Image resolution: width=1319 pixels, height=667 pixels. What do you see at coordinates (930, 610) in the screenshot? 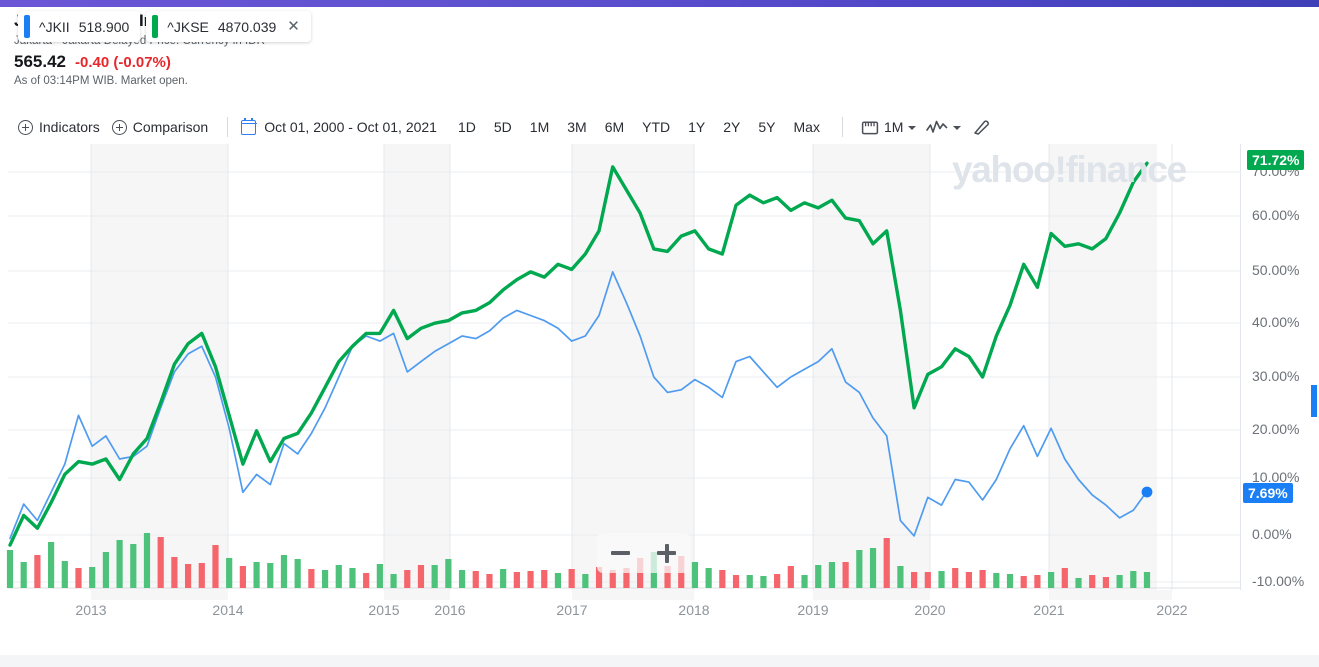
I see `x-axis-label: 2020` at bounding box center [930, 610].